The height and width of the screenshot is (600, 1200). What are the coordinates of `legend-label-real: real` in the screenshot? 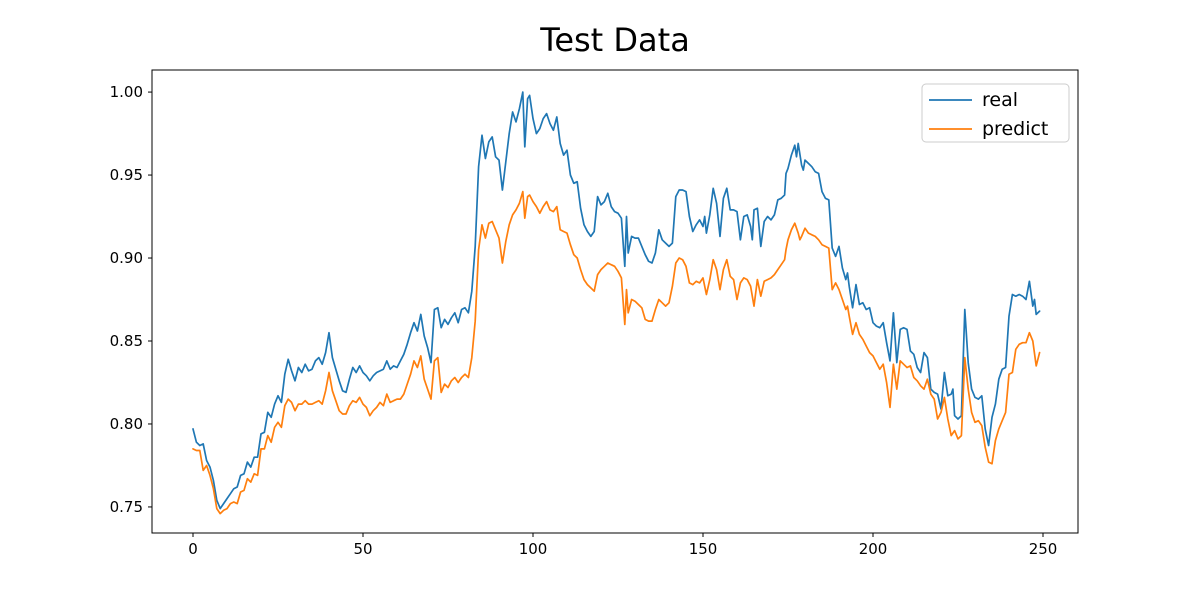 It's located at (1000, 100).